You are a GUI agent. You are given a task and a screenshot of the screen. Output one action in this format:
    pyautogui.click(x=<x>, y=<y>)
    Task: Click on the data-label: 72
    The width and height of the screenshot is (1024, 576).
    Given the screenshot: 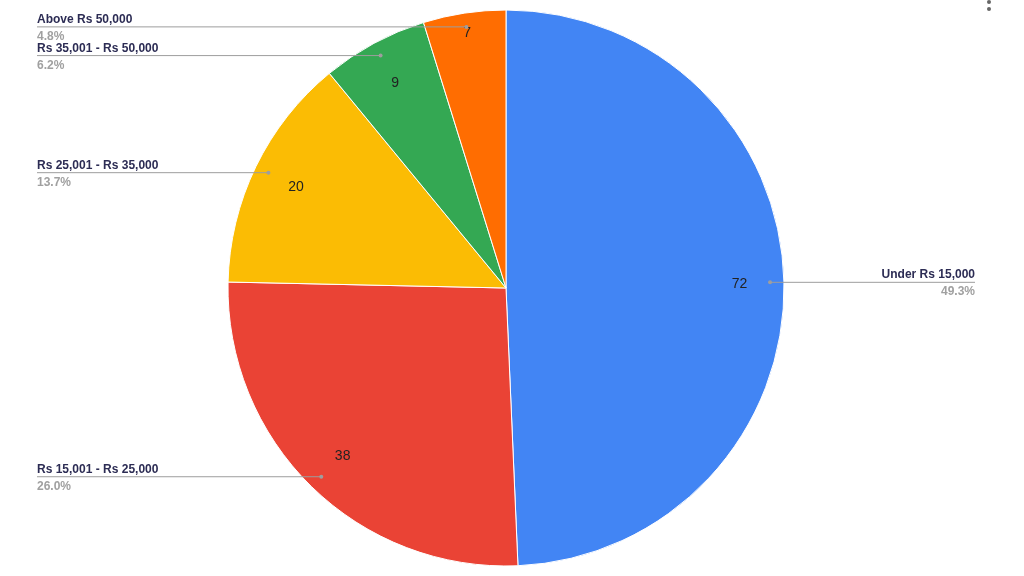 What is the action you would take?
    pyautogui.click(x=739, y=282)
    